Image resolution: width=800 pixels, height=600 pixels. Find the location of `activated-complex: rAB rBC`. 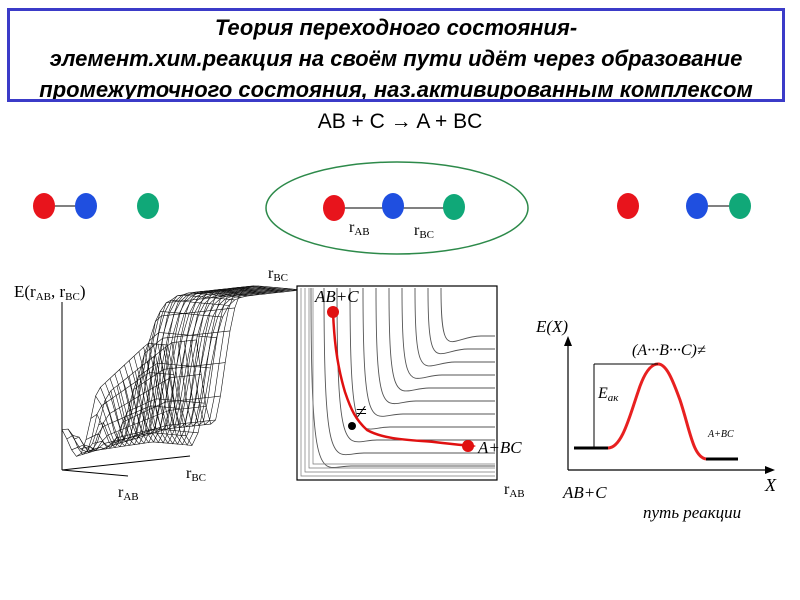

activated-complex: rAB rBC is located at coordinates (397, 208).